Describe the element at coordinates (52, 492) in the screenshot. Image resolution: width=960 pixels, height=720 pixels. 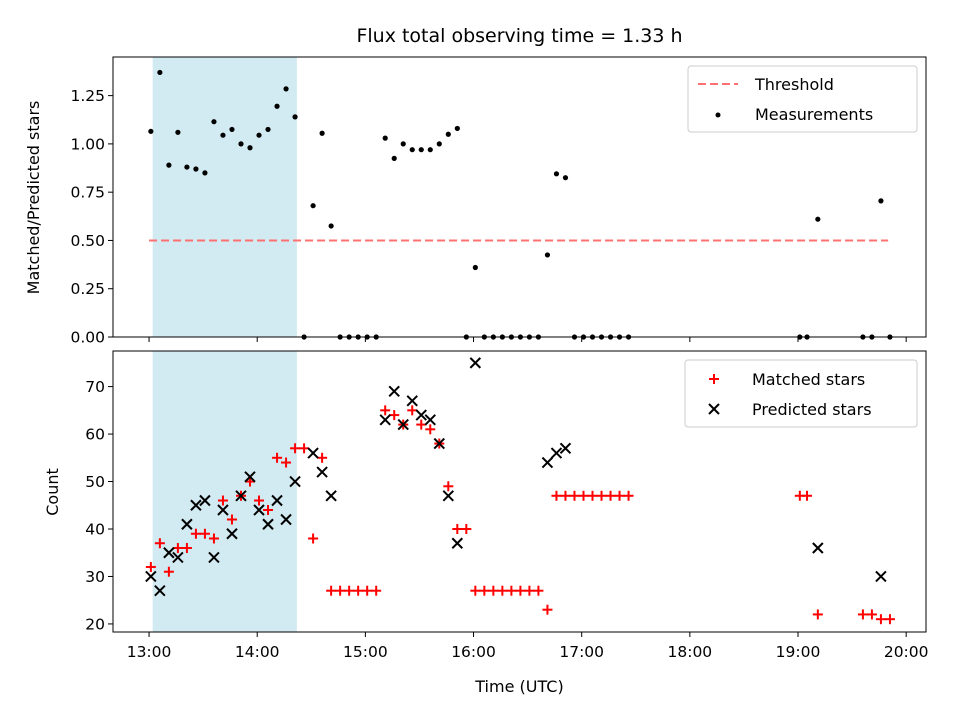
I see `bottom-y-axis-label: Count` at that location.